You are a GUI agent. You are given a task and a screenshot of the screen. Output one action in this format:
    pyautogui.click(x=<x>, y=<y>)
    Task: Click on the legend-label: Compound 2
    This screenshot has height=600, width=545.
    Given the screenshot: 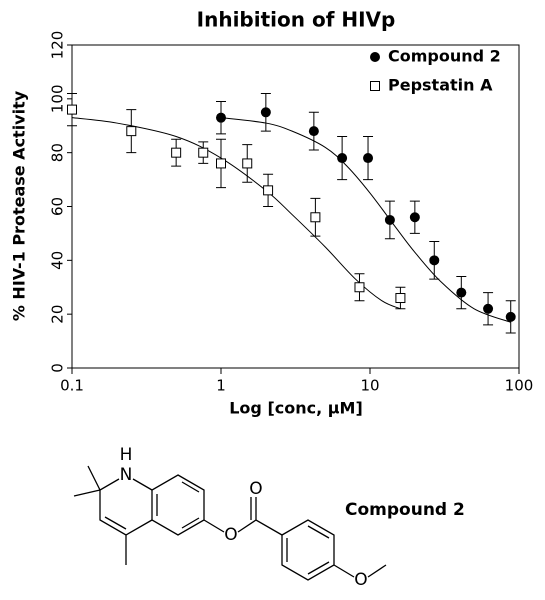 What is the action you would take?
    pyautogui.click(x=444, y=56)
    